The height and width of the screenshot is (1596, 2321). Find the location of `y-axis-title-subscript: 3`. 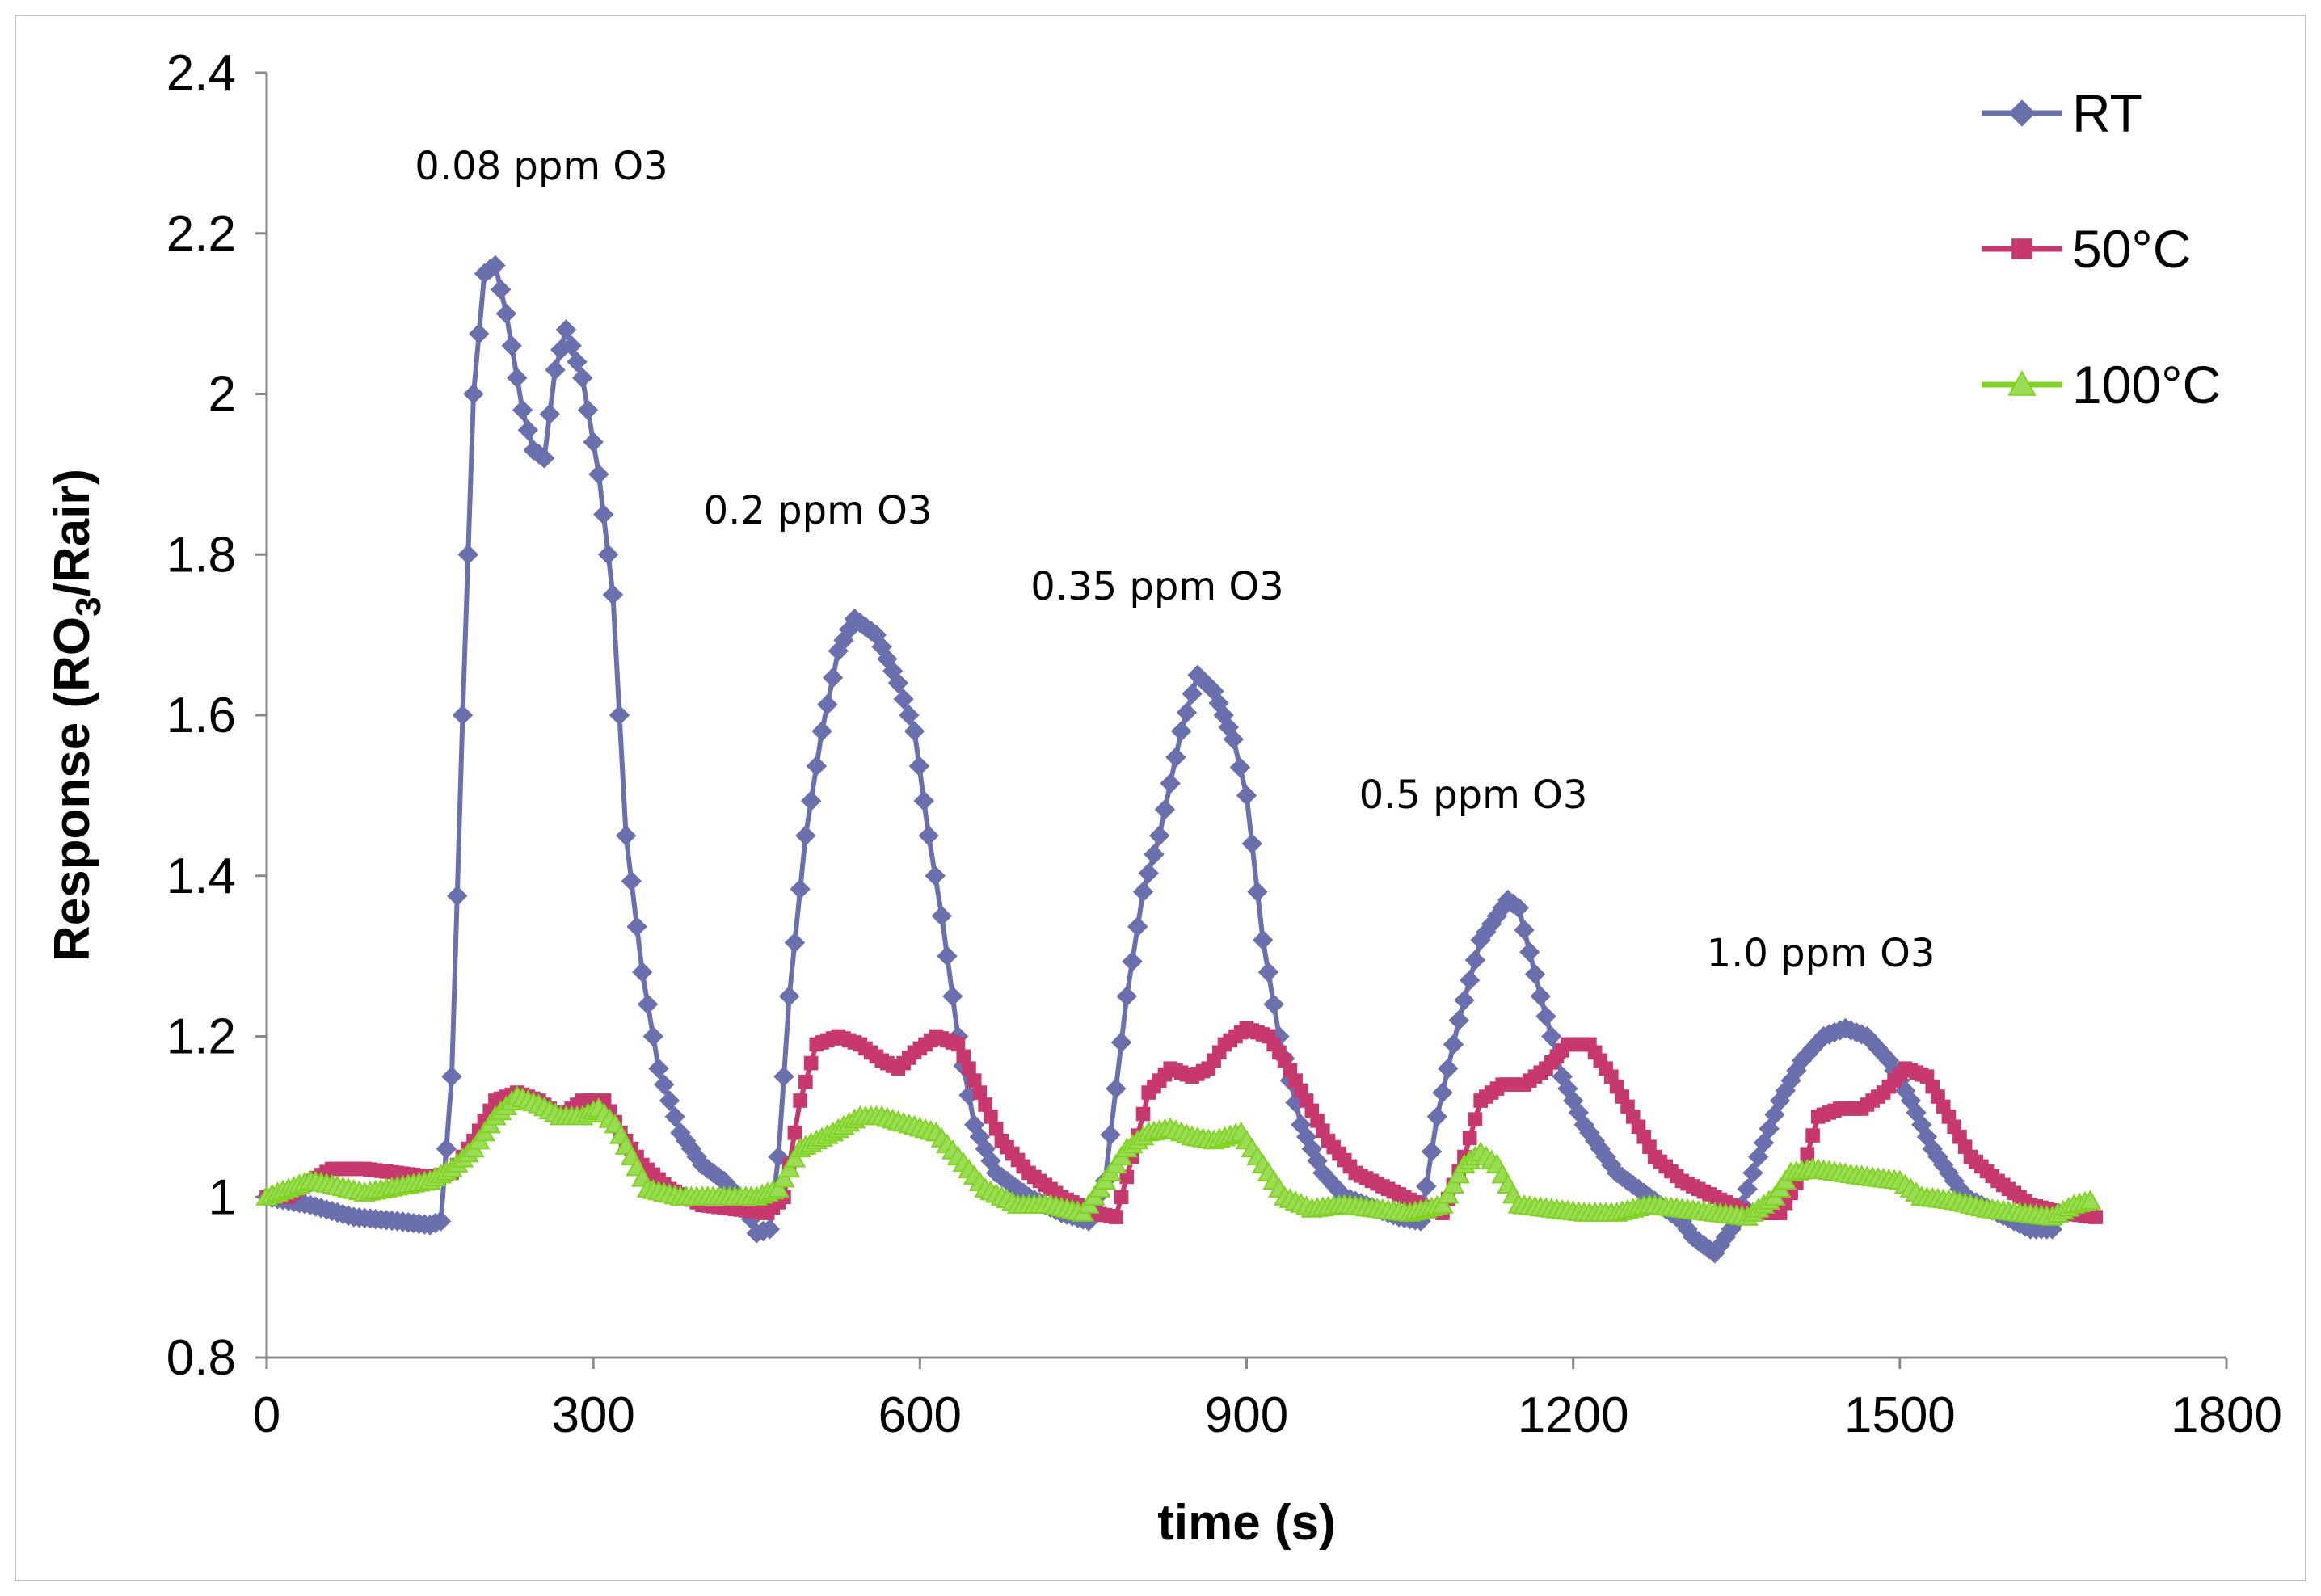

y-axis-title-subscript: 3 is located at coordinates (88, 606).